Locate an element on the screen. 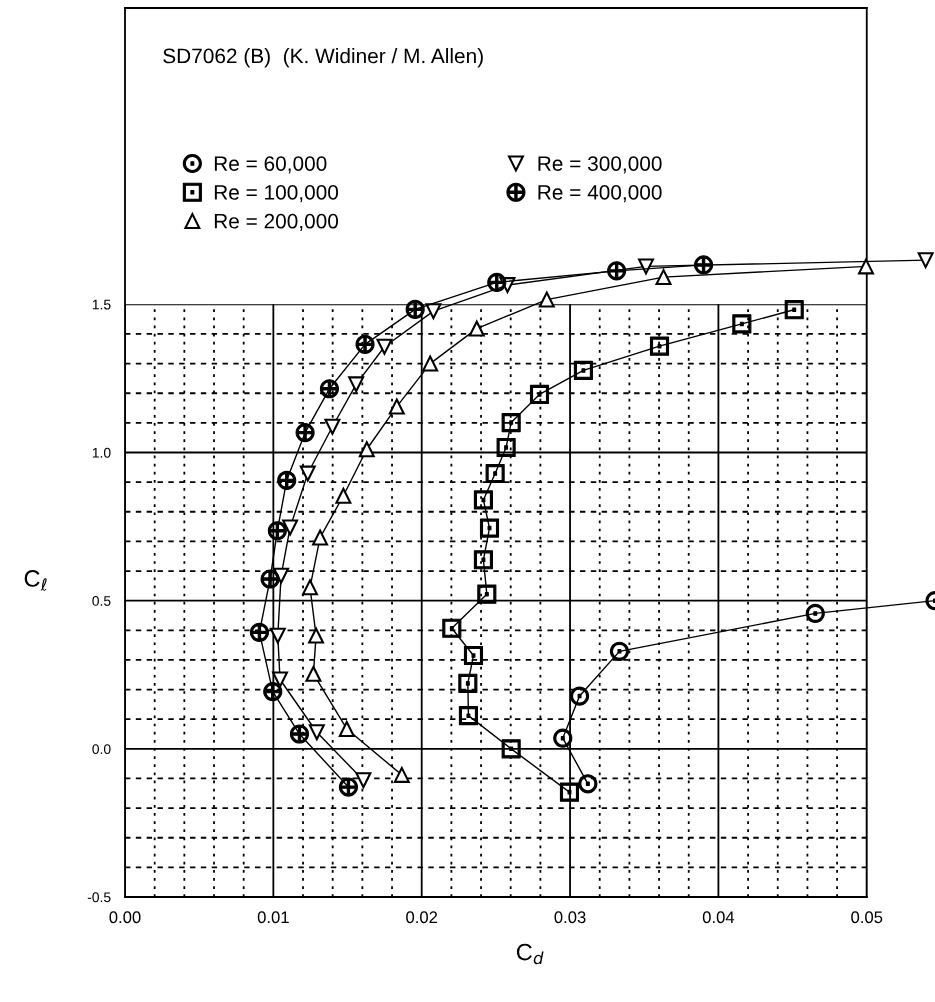  x-tick-label: 0.00 is located at coordinates (125, 917).